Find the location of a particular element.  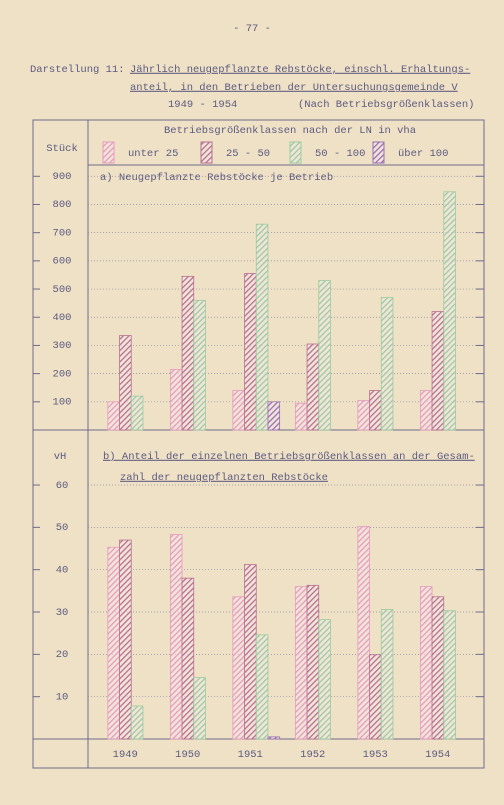

y-tick-label: 500 is located at coordinates (62, 290).